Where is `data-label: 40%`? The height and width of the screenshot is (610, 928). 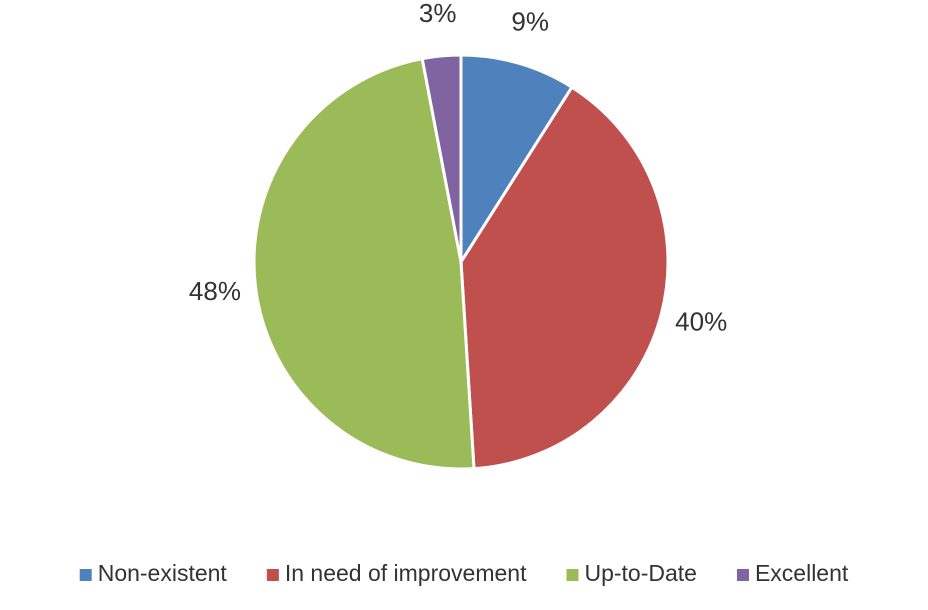
data-label: 40% is located at coordinates (701, 322).